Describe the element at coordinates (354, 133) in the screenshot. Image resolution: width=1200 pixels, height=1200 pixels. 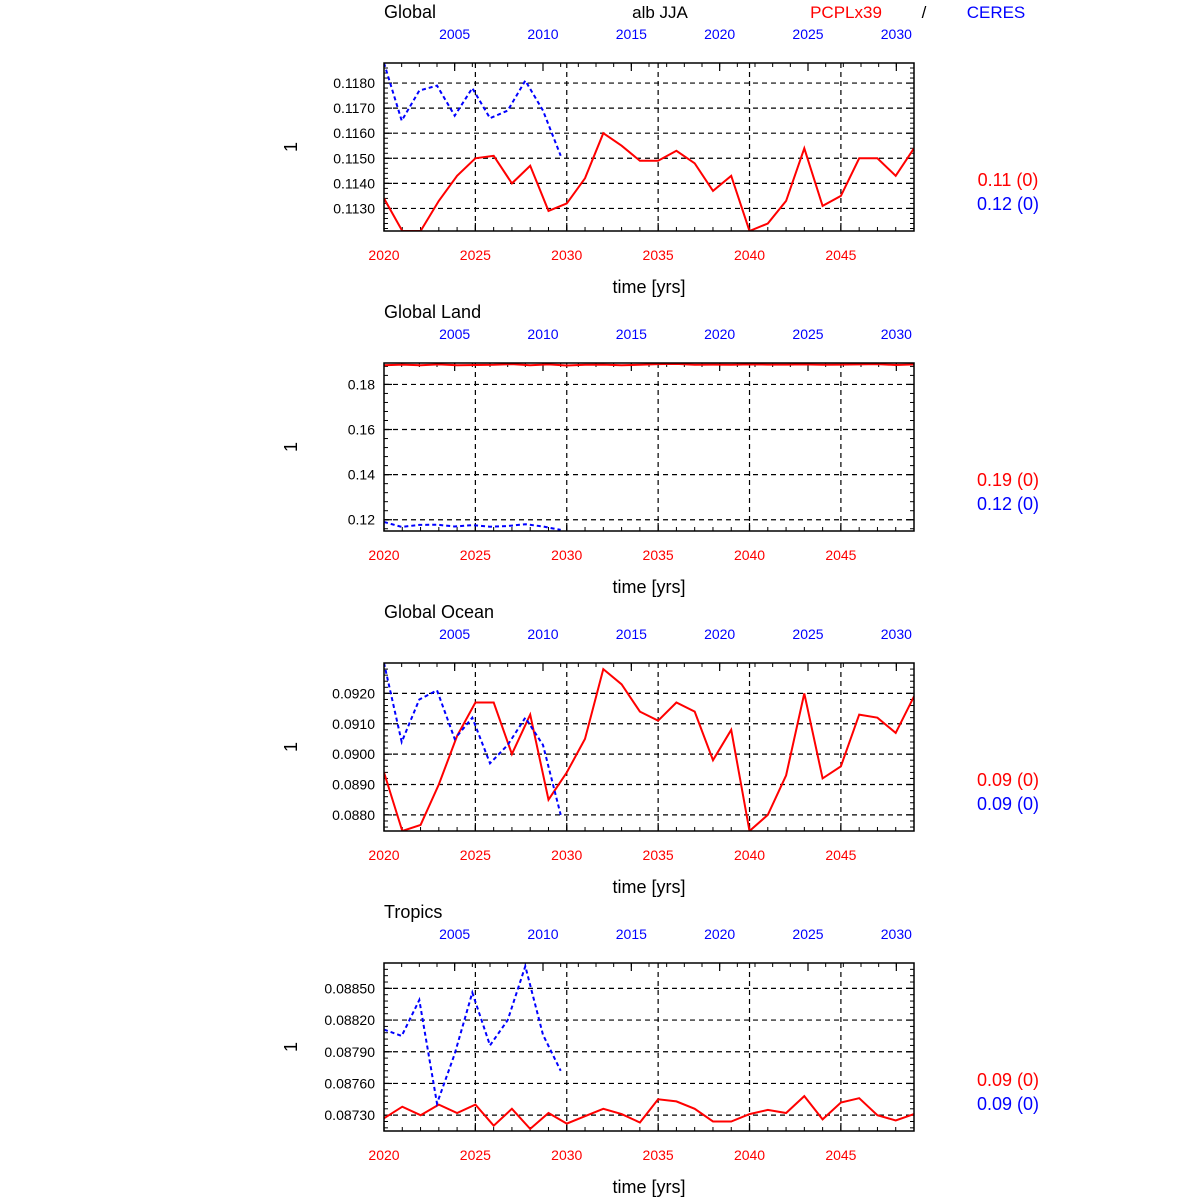
I see `y-tick-label: 0.1160` at that location.